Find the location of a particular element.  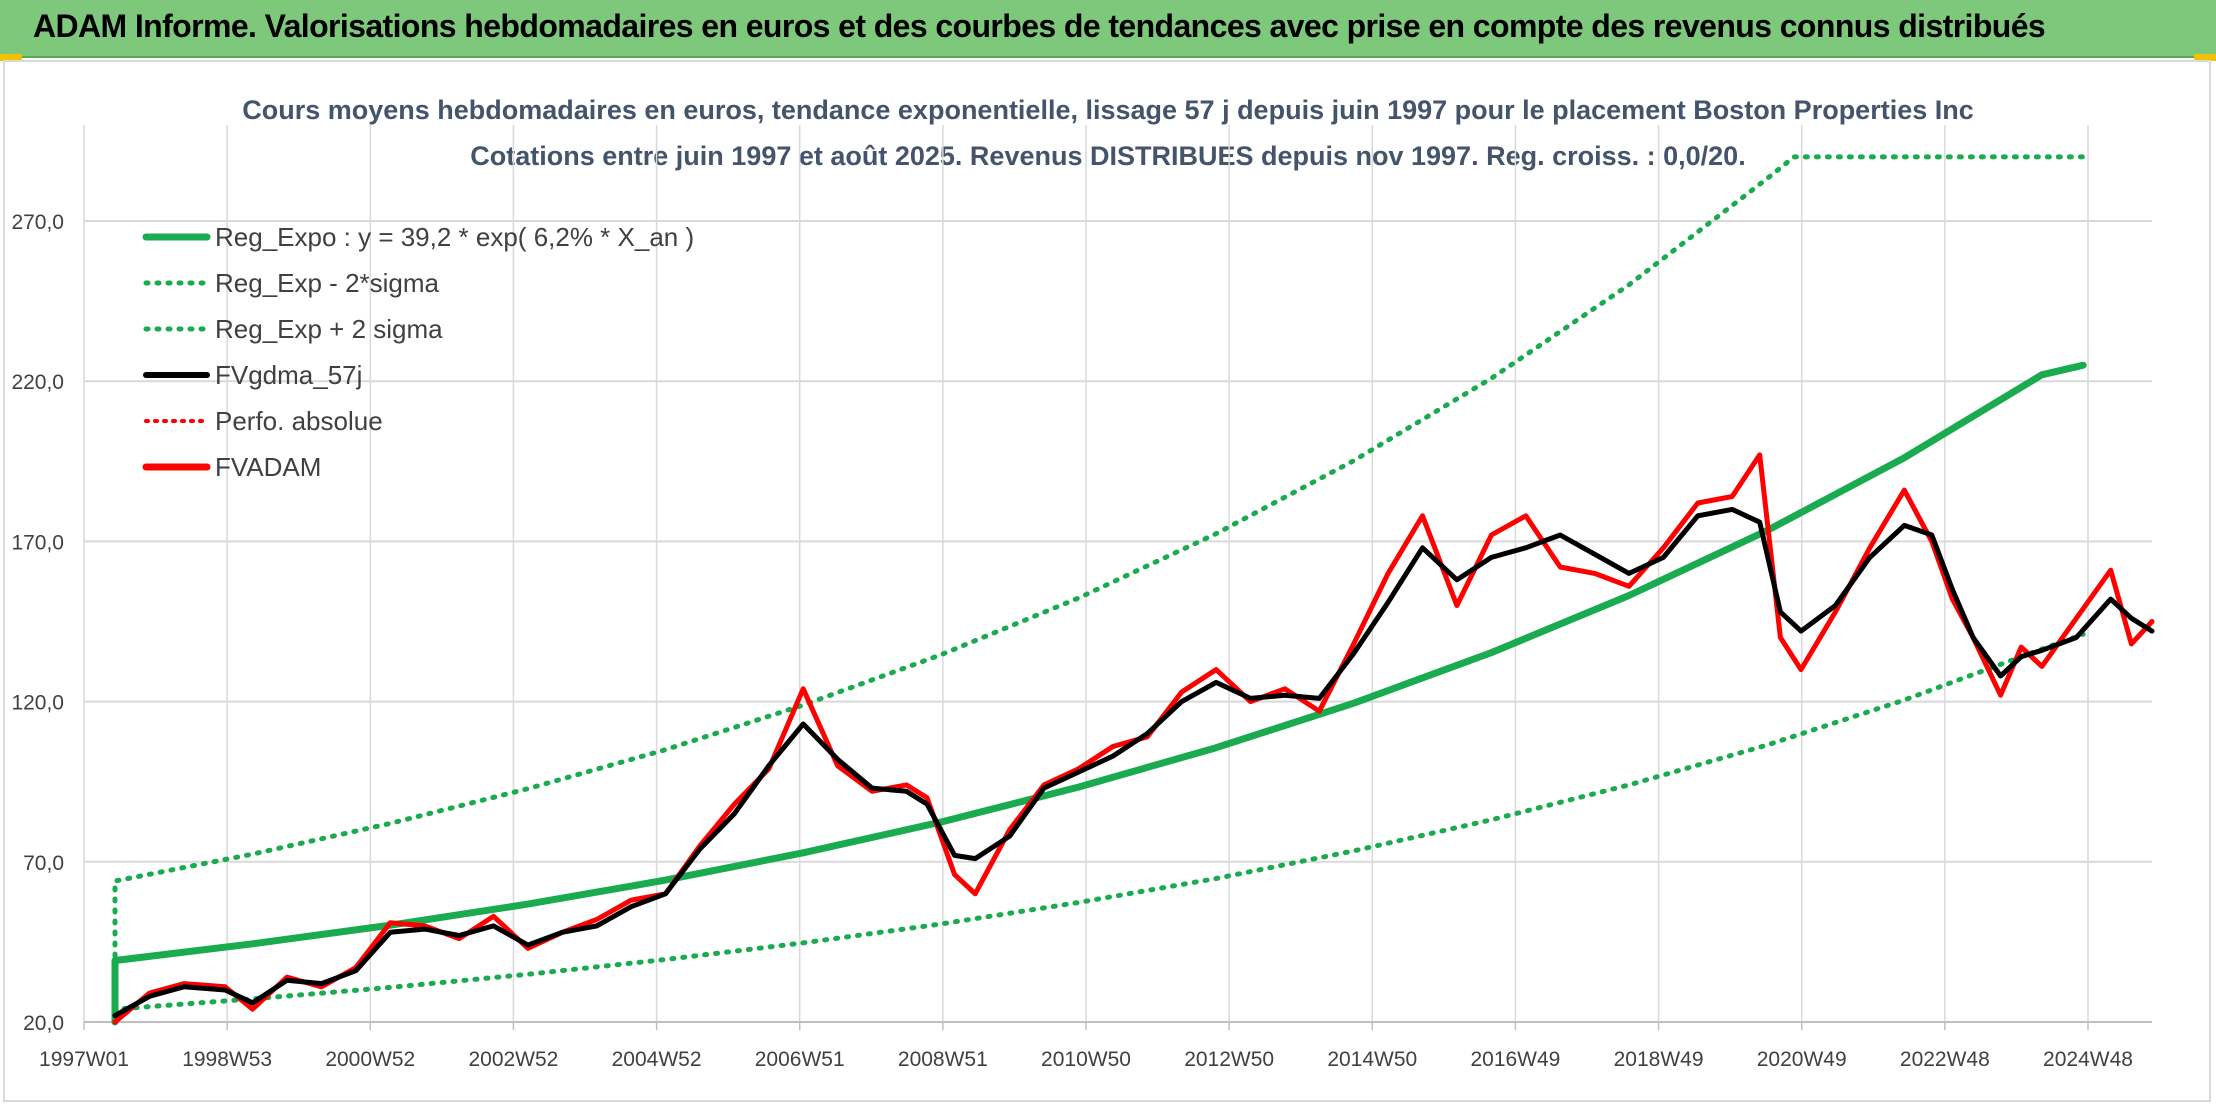

x-tick-label: 2004W52 is located at coordinates (657, 1059).